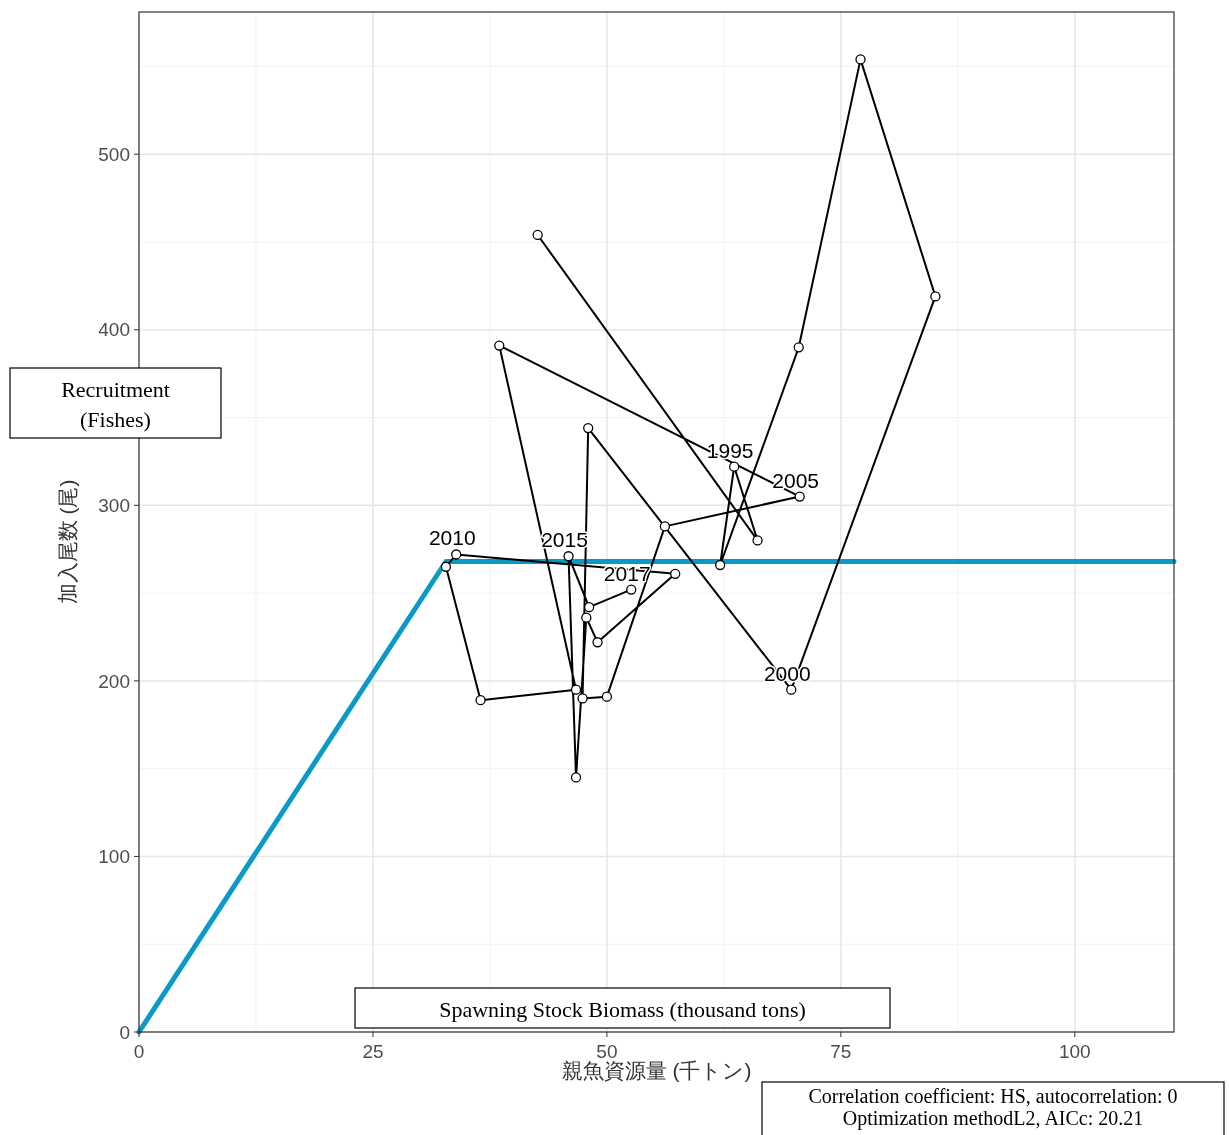 The image size is (1229, 1135). Describe the element at coordinates (656, 1070) in the screenshot. I see `x-axis-title: 親魚資源量 (千トン)` at that location.